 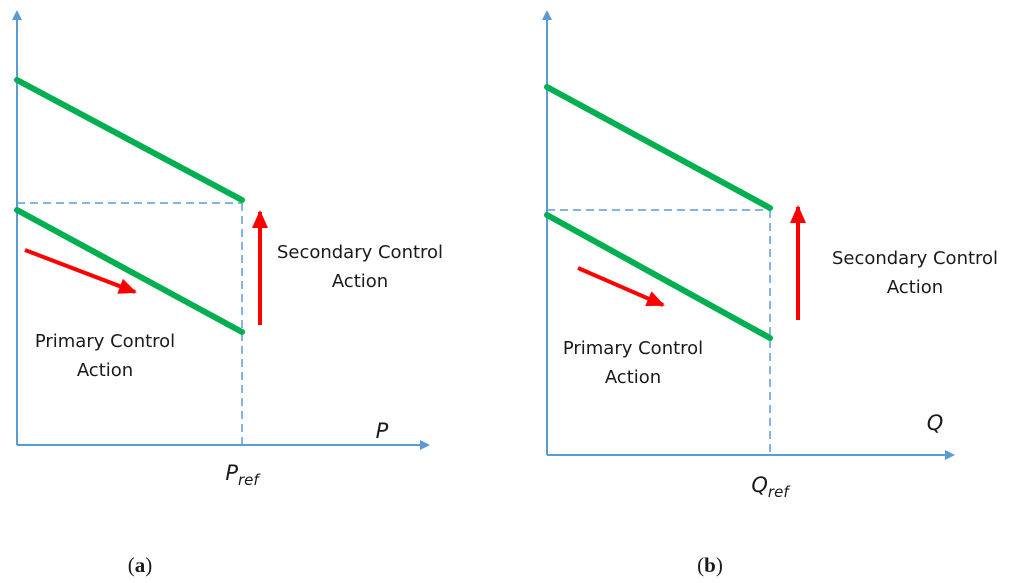 I want to click on ref-label: Qref, so click(x=771, y=487).